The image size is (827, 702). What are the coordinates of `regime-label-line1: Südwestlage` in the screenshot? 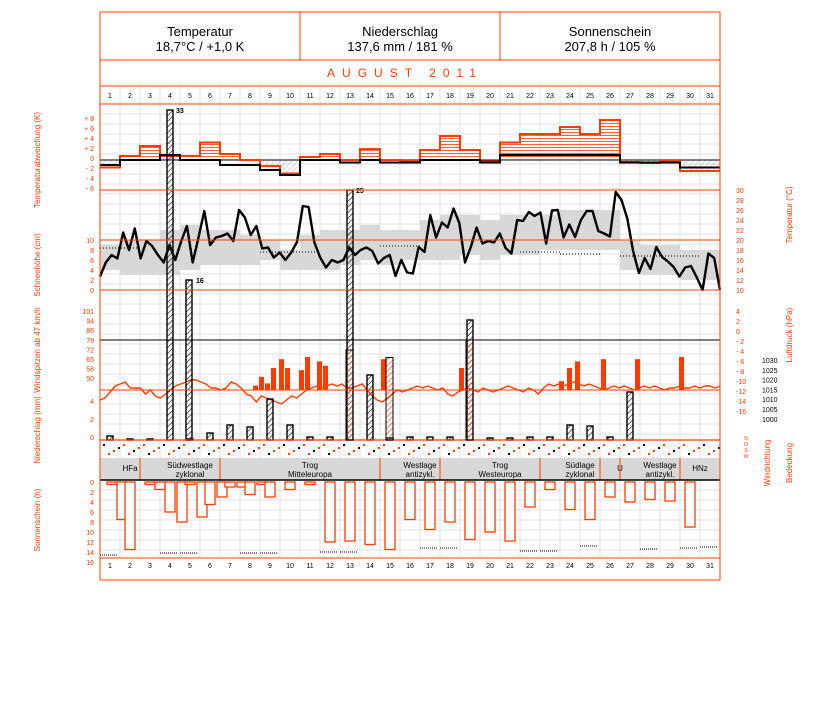 It's located at (190, 465).